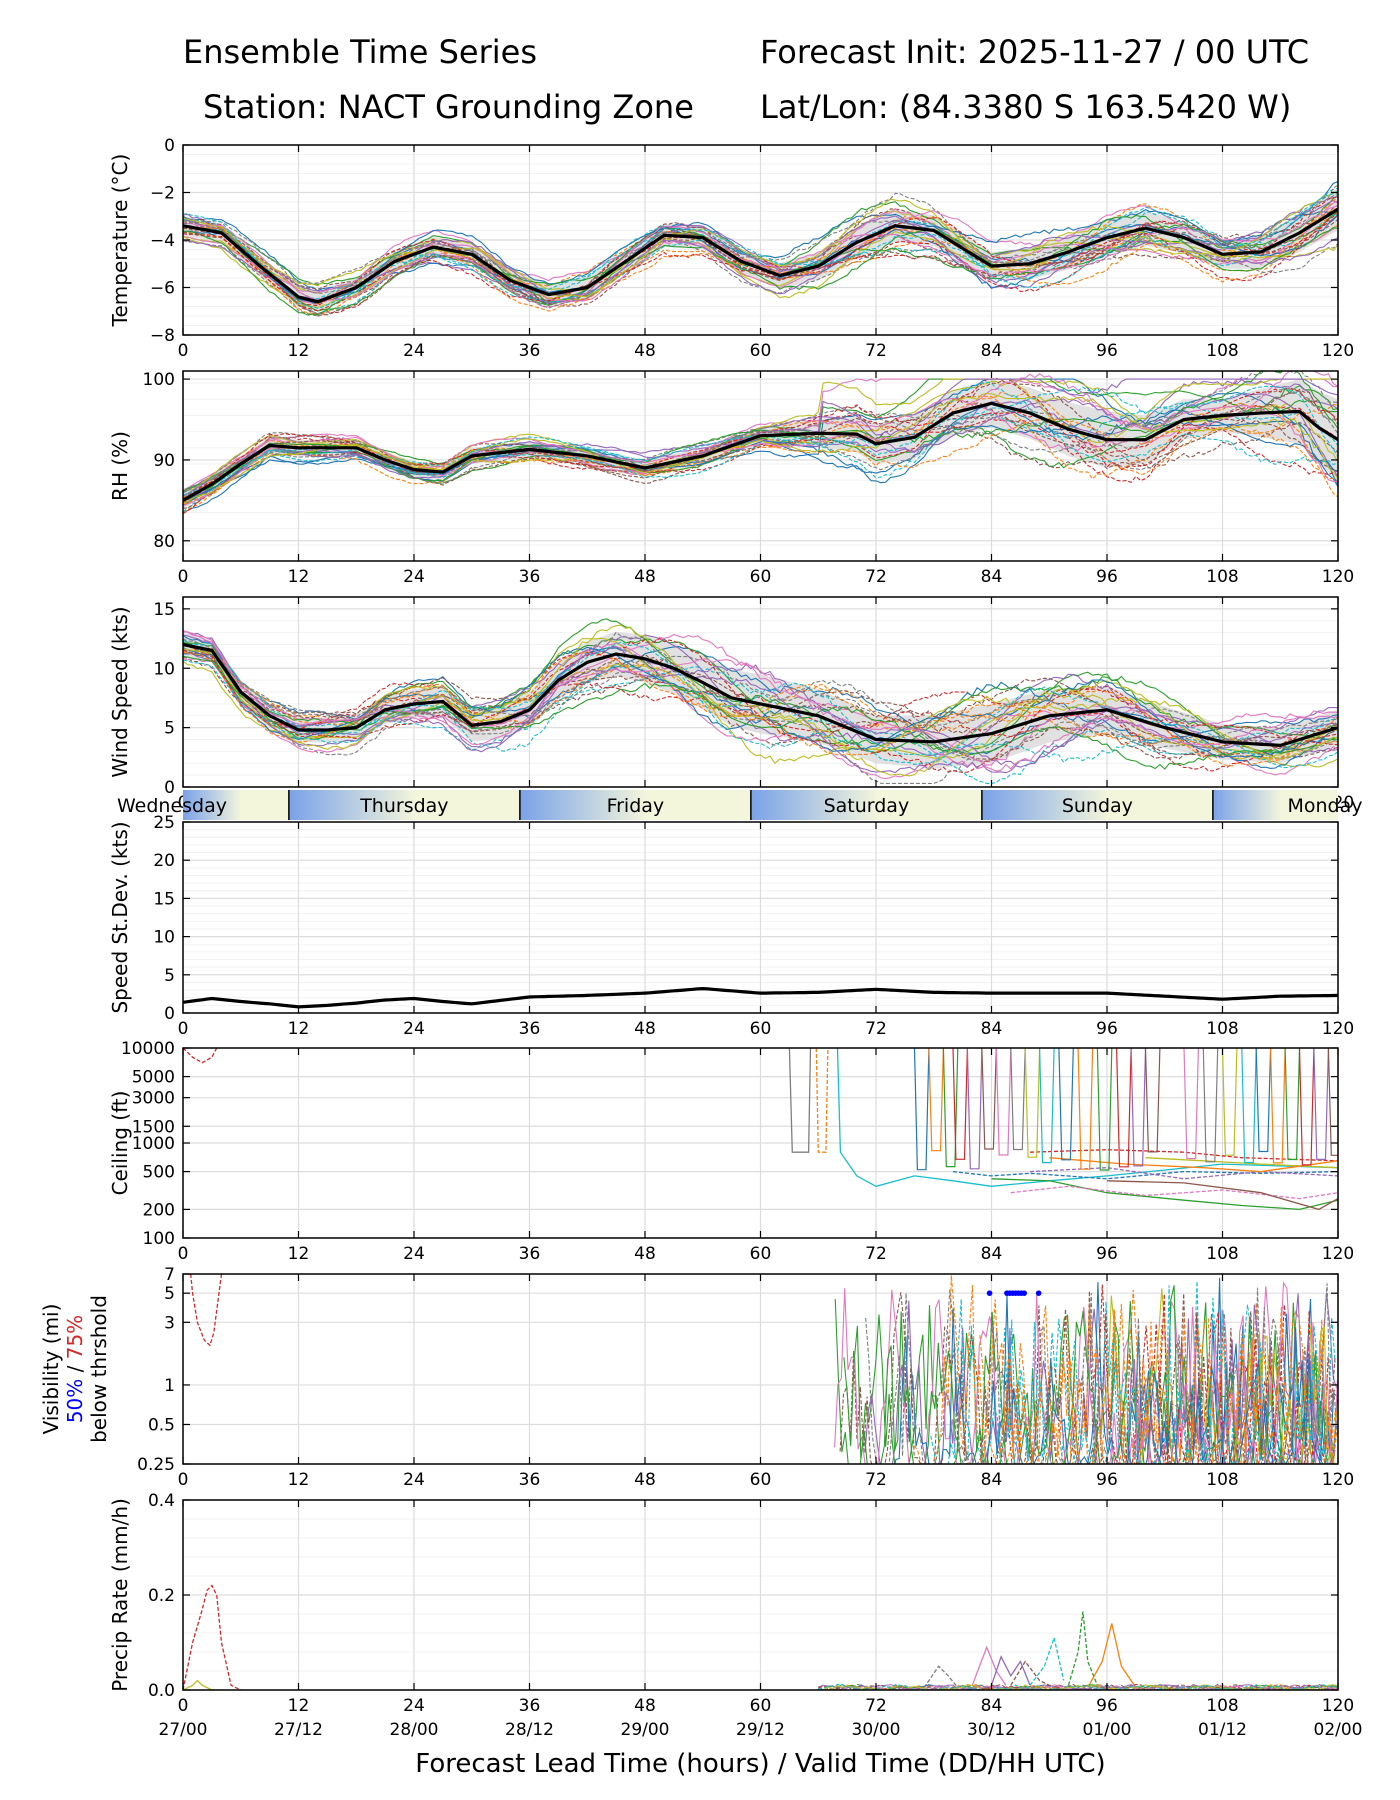  I want to click on y-tick-label: 3, so click(169, 1323).